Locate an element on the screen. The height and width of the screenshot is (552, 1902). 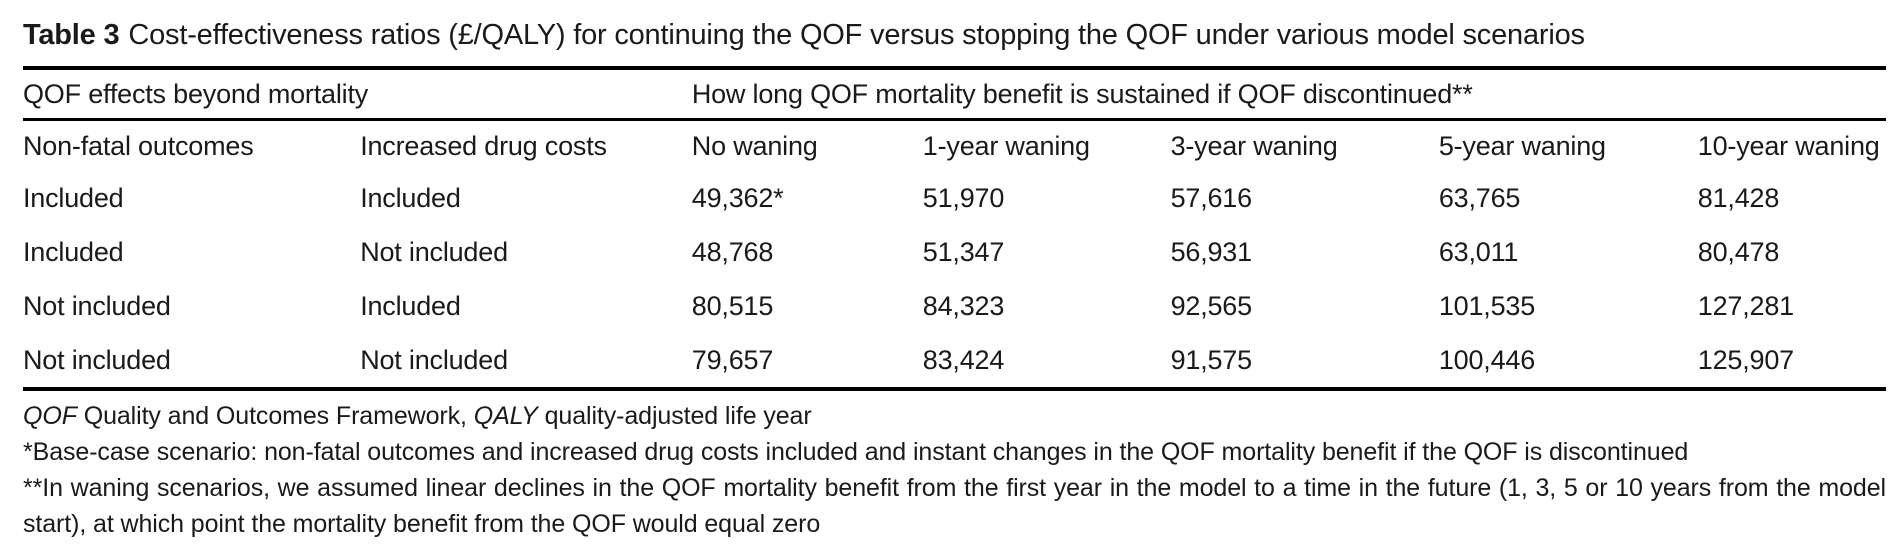
abbr-term-qof: QOF is located at coordinates (50, 416).